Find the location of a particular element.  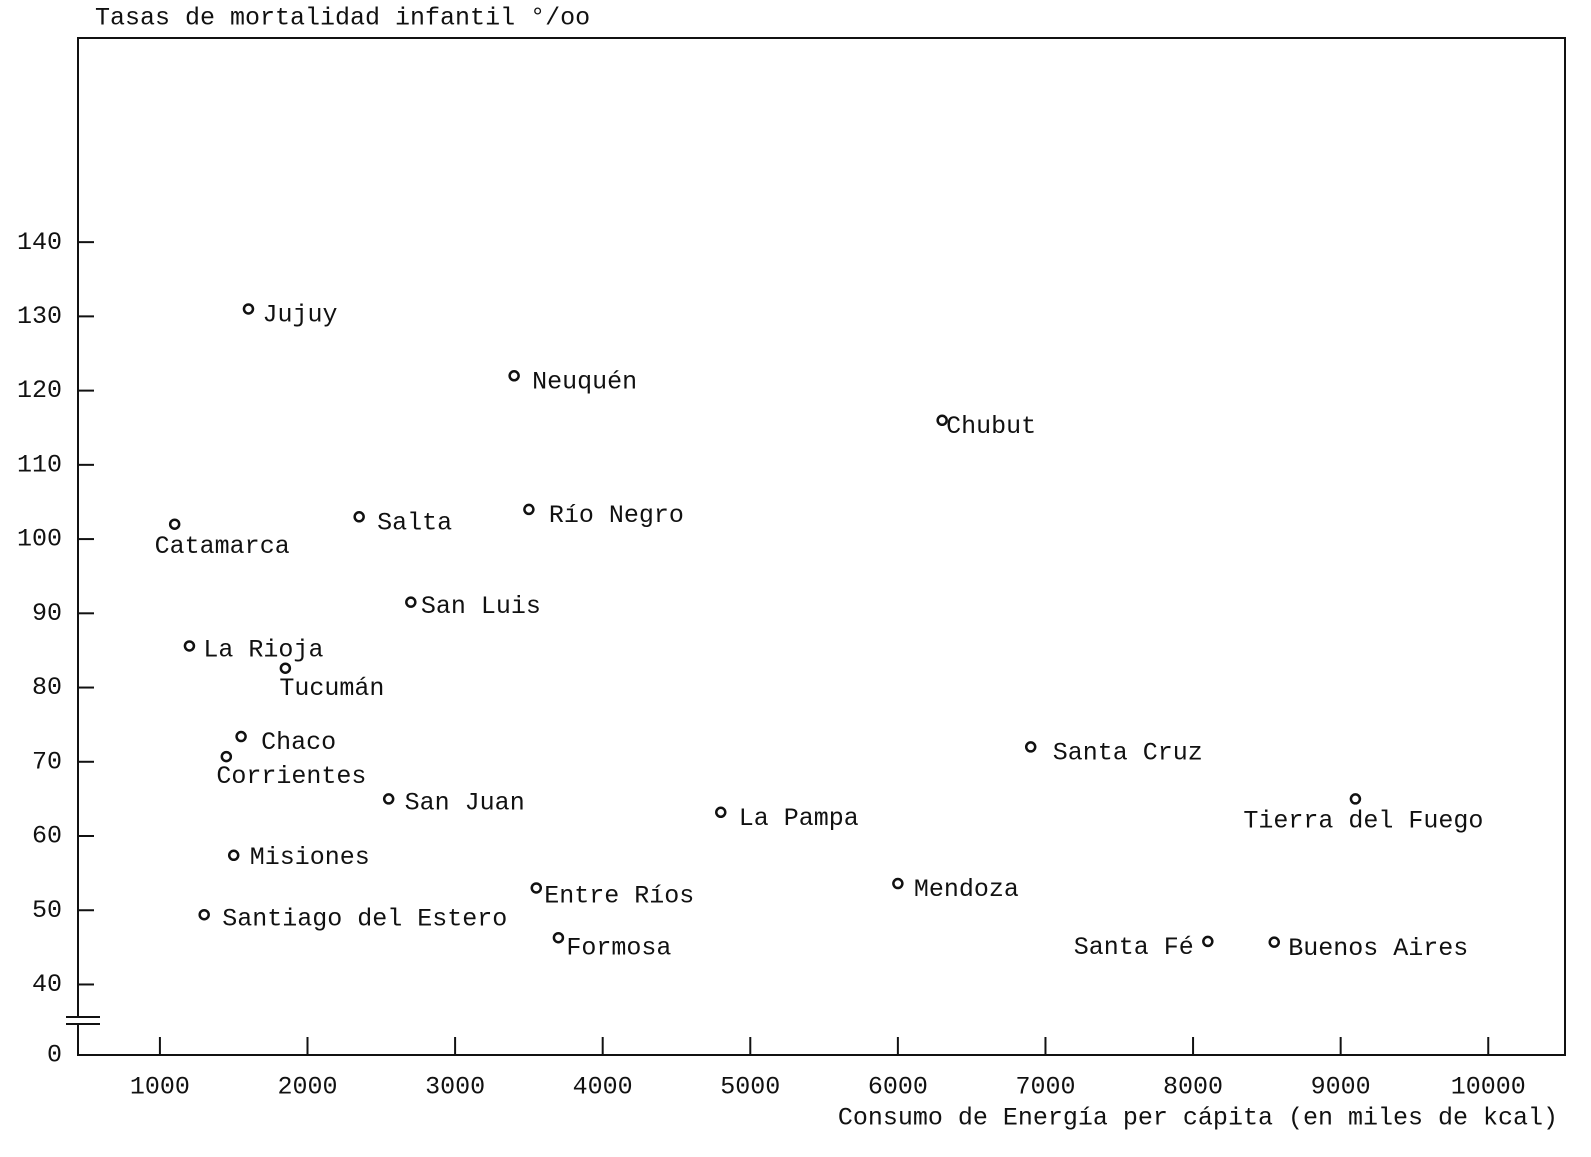

y-tick-label: 80 is located at coordinates (47, 687).